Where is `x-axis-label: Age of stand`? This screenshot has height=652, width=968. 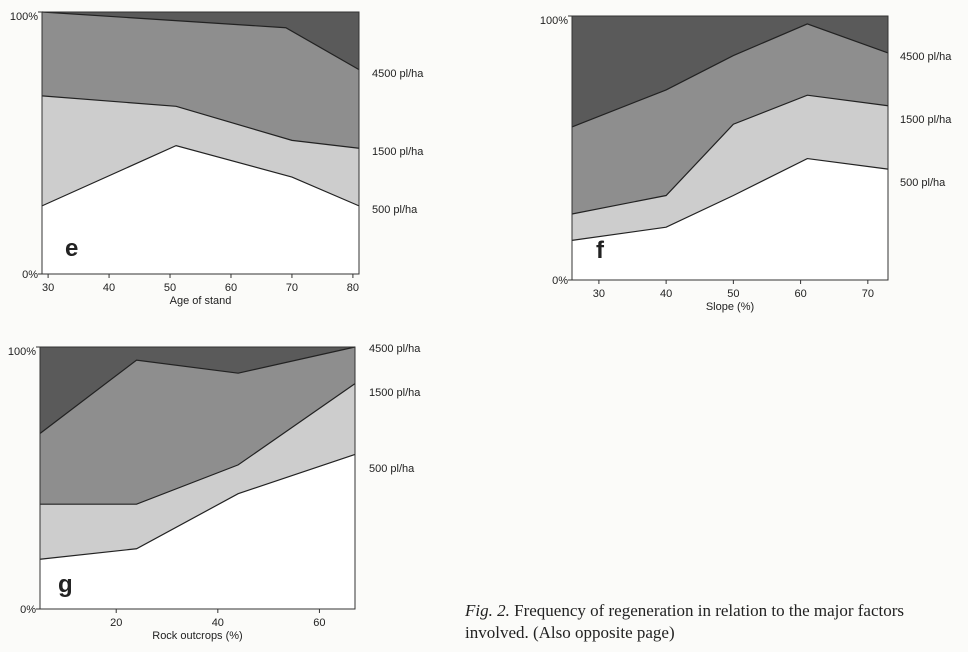
x-axis-label: Age of stand is located at coordinates (201, 301).